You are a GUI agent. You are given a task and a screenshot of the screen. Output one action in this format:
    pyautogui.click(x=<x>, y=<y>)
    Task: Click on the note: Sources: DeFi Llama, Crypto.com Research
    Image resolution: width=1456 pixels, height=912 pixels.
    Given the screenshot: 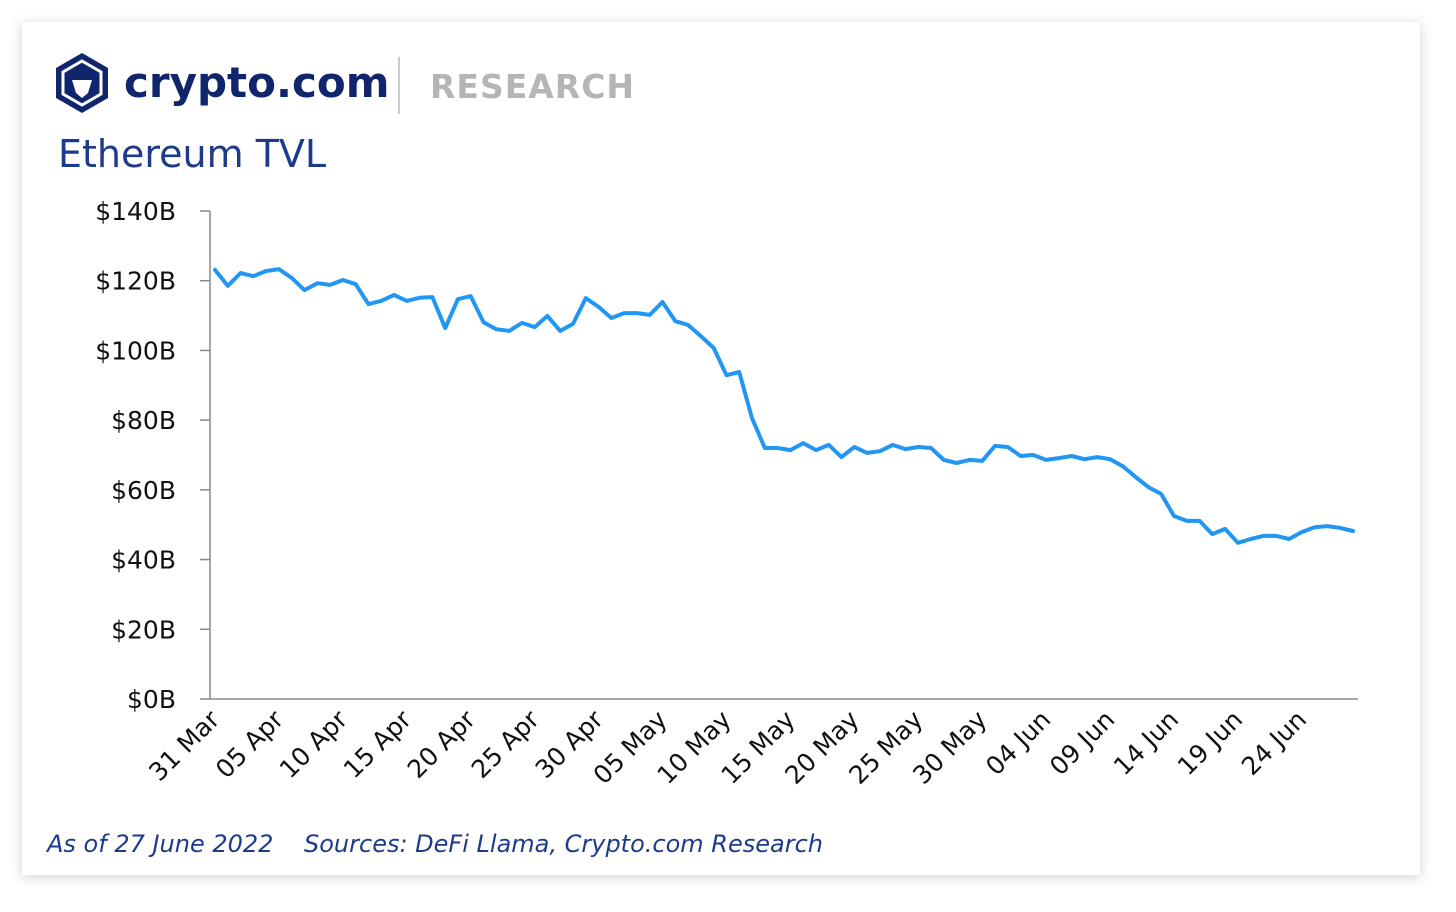 What is the action you would take?
    pyautogui.click(x=563, y=844)
    